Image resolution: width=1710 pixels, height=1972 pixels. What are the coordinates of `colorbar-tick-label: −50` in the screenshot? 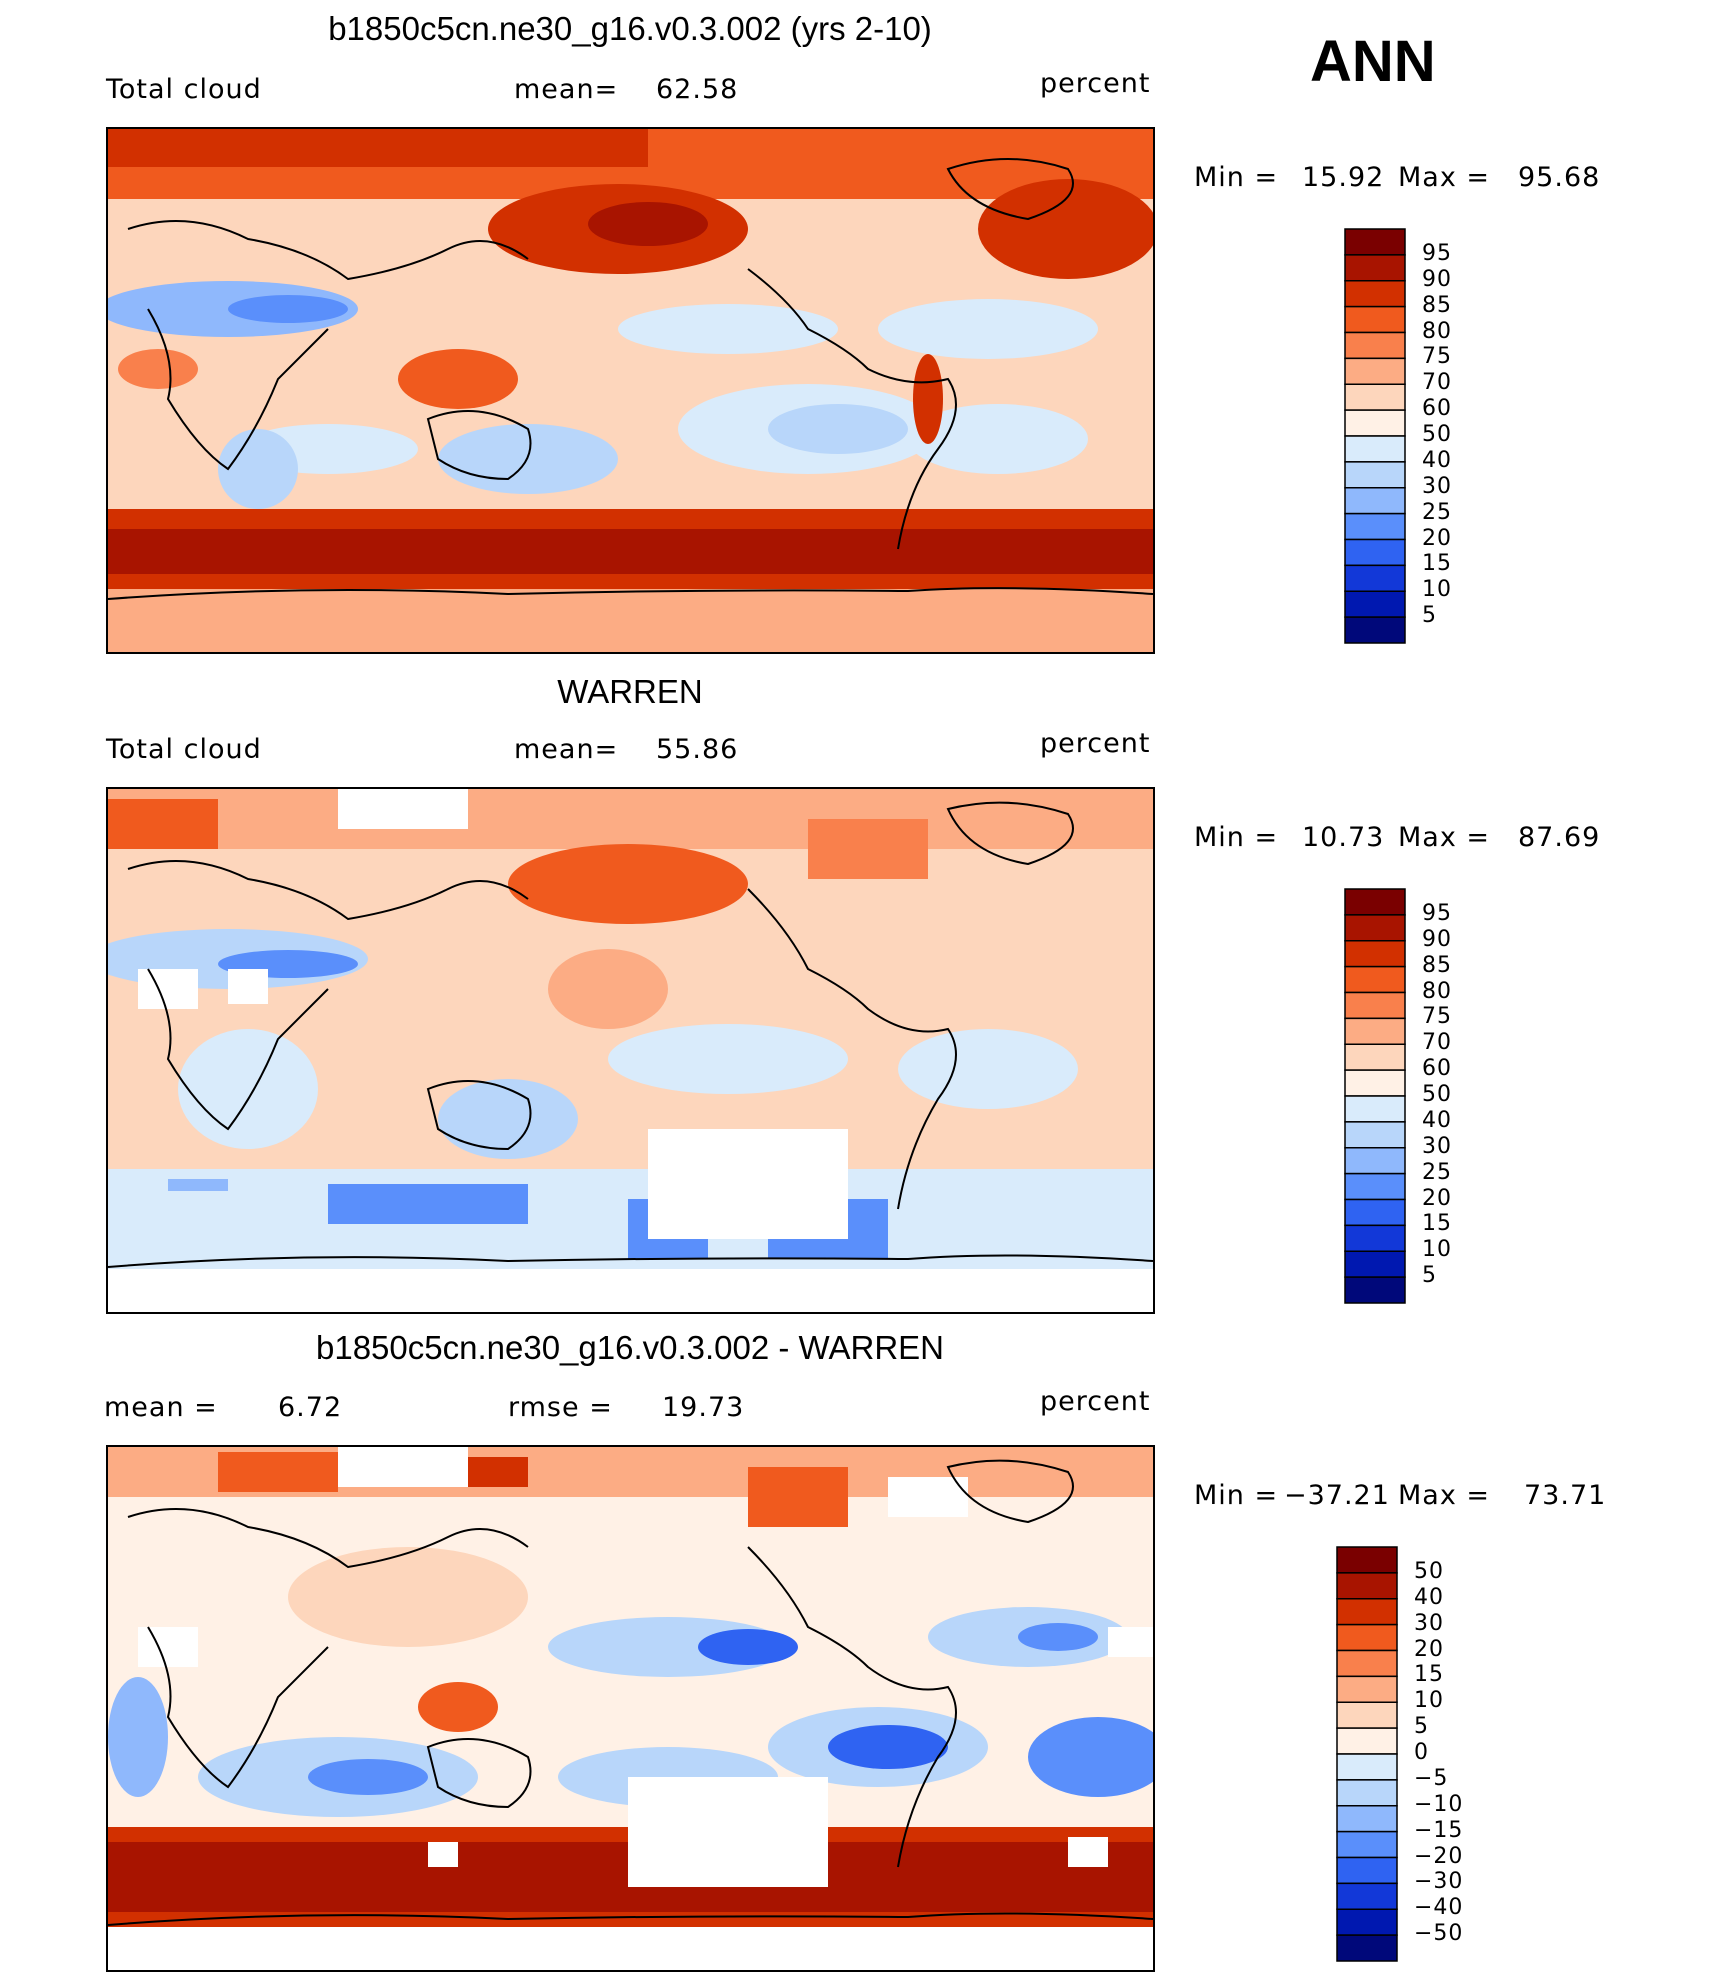 It's located at (1439, 1934).